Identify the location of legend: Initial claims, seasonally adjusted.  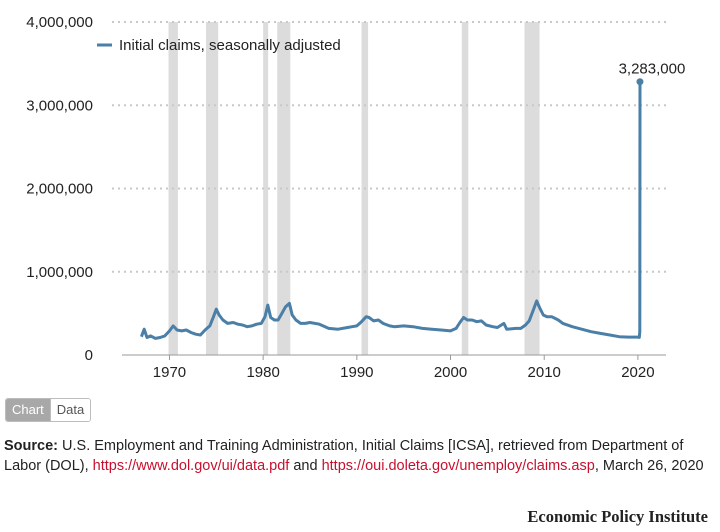
(219, 45).